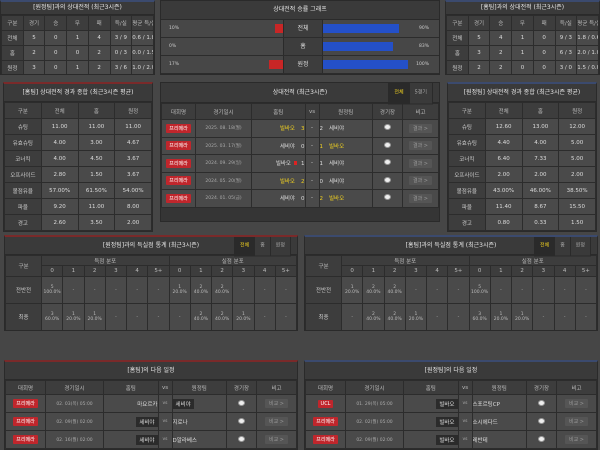 The width and height of the screenshot is (600, 450). Describe the element at coordinates (300, 29) in the screenshot. I see `graph-row: 10% 전체 90%` at that location.